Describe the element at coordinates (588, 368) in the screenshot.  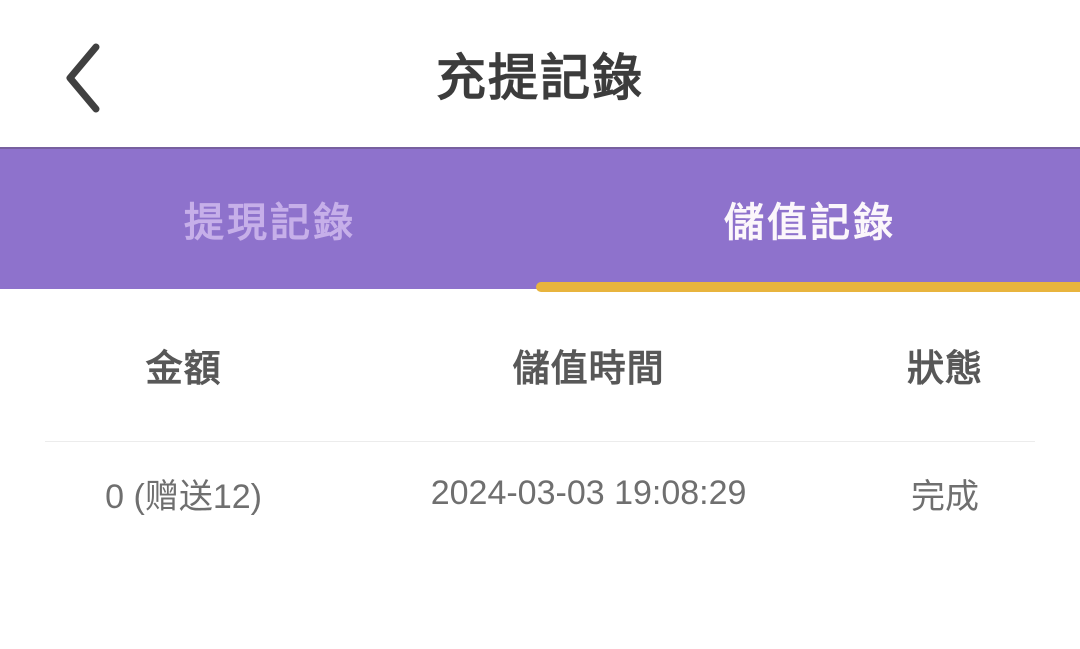
I see `column-header-time: 儲值時間` at that location.